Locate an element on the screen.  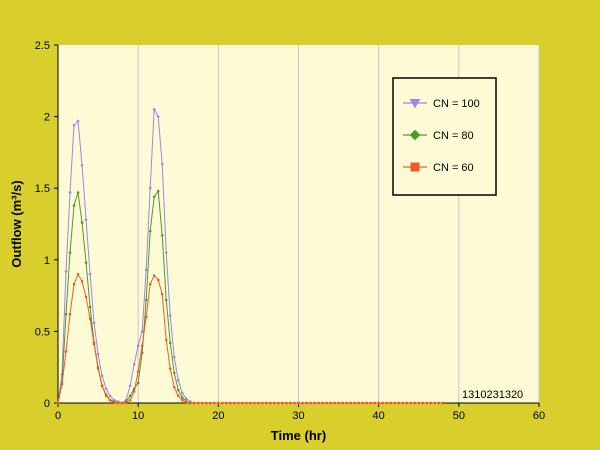
y-tick-label: 2 is located at coordinates (47, 118).